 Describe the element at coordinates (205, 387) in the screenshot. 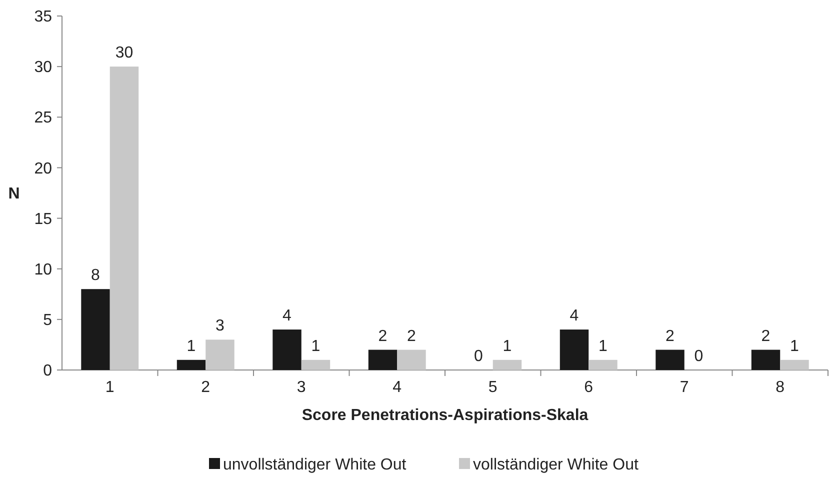

I see `x-tick-label: 2` at that location.